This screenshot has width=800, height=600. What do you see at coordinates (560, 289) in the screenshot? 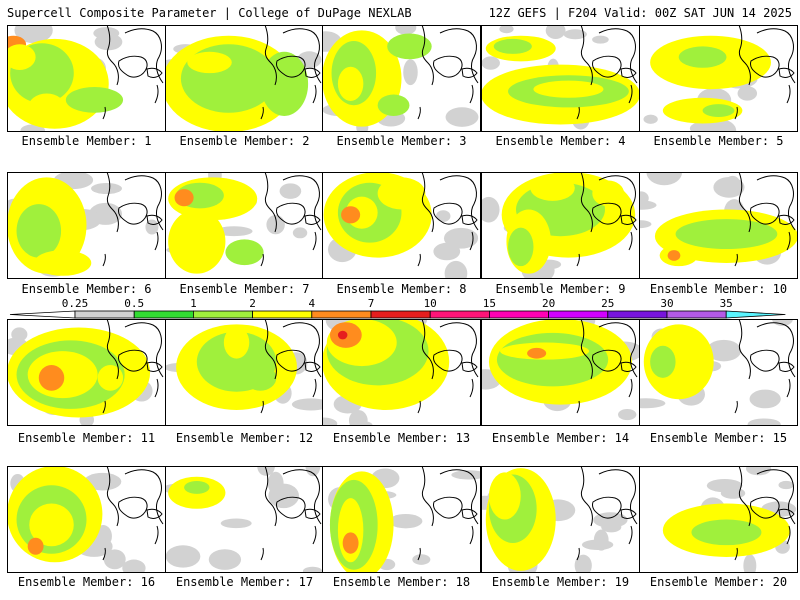
I see `ensemble-member-label: Ensemble Member: 9` at bounding box center [560, 289].